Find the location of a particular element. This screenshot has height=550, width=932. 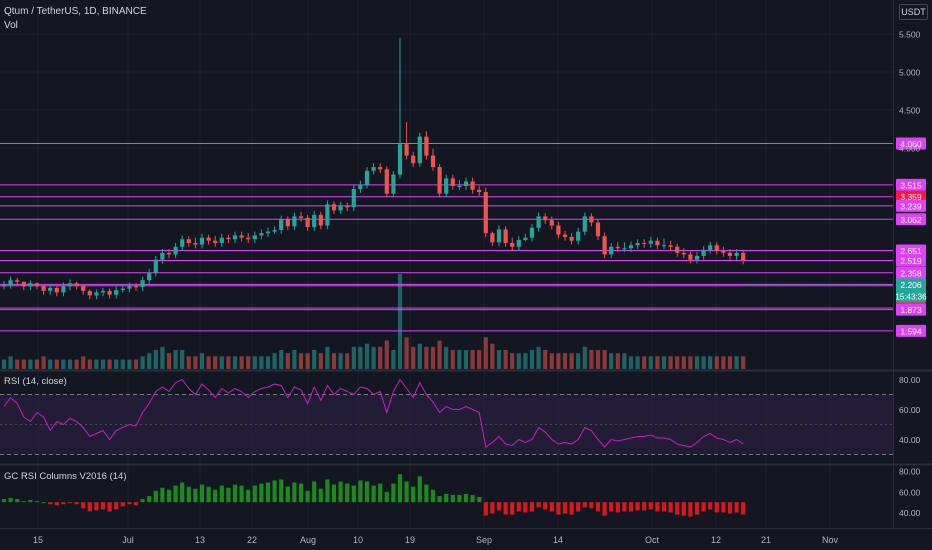

time-tick: Nov is located at coordinates (830, 540).